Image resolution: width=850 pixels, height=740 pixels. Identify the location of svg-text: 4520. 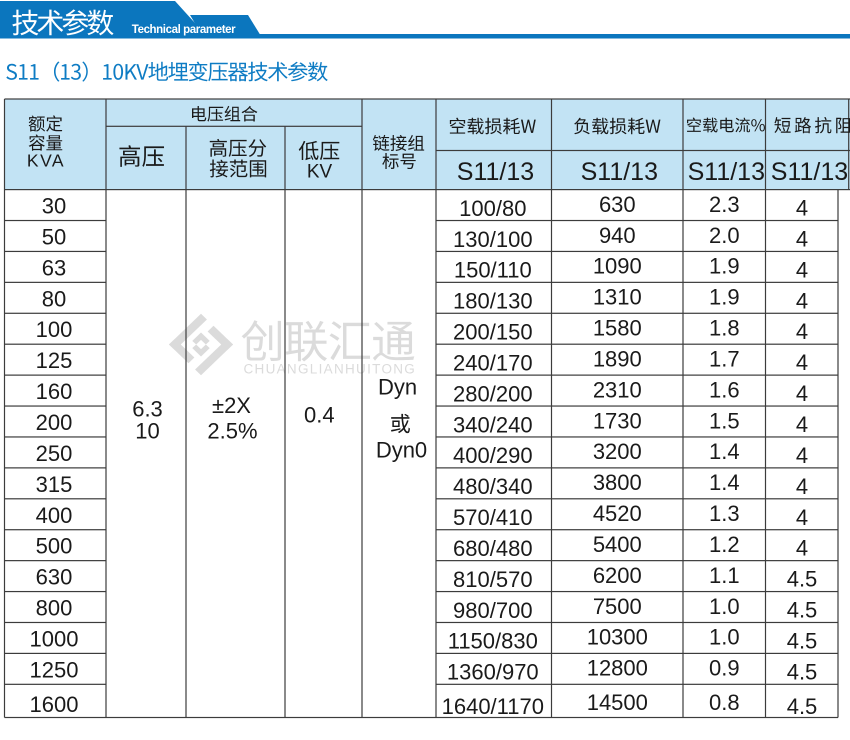
(617, 513).